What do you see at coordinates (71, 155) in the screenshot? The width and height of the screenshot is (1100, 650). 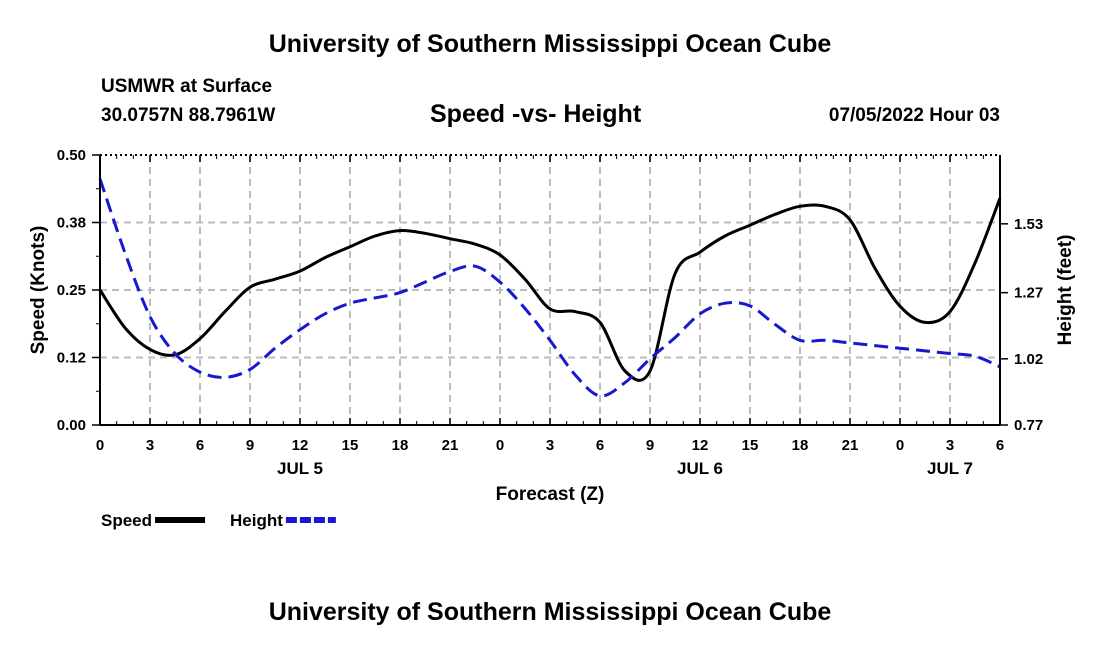 I see `y-tick-label: 0.50` at bounding box center [71, 155].